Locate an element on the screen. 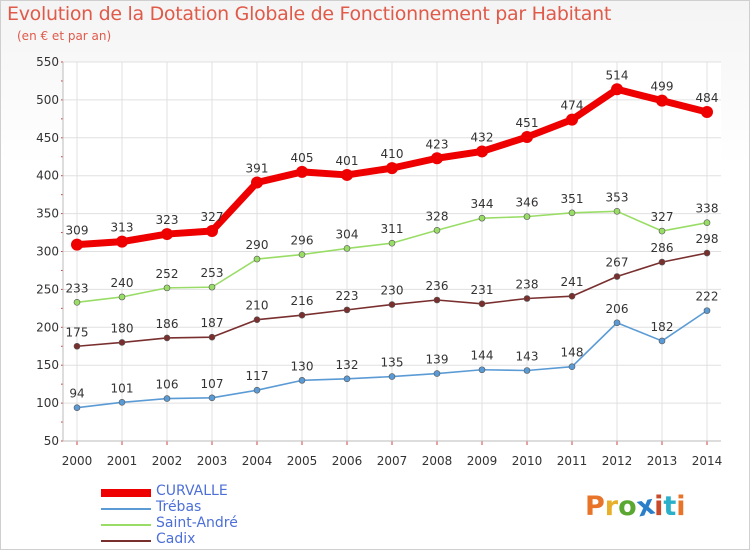 The height and width of the screenshot is (551, 750). legend-label: Cadix is located at coordinates (176, 539).